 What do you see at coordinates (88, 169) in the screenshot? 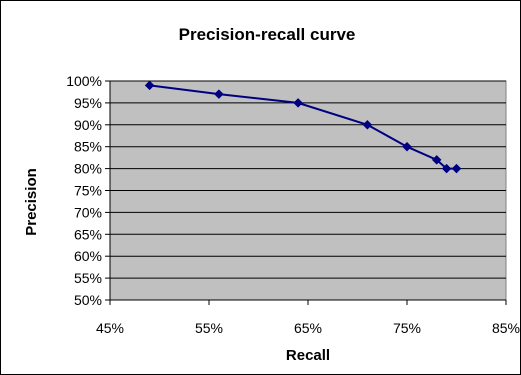
I see `y-tick-label-80: 80%` at bounding box center [88, 169].